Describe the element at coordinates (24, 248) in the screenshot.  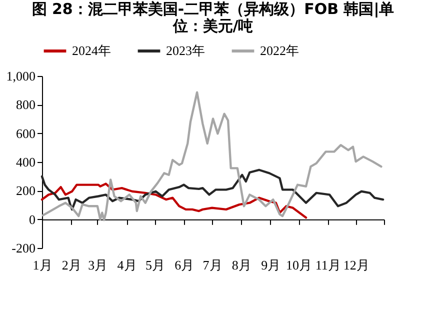
I see `y-tick-label: -200` at that location.